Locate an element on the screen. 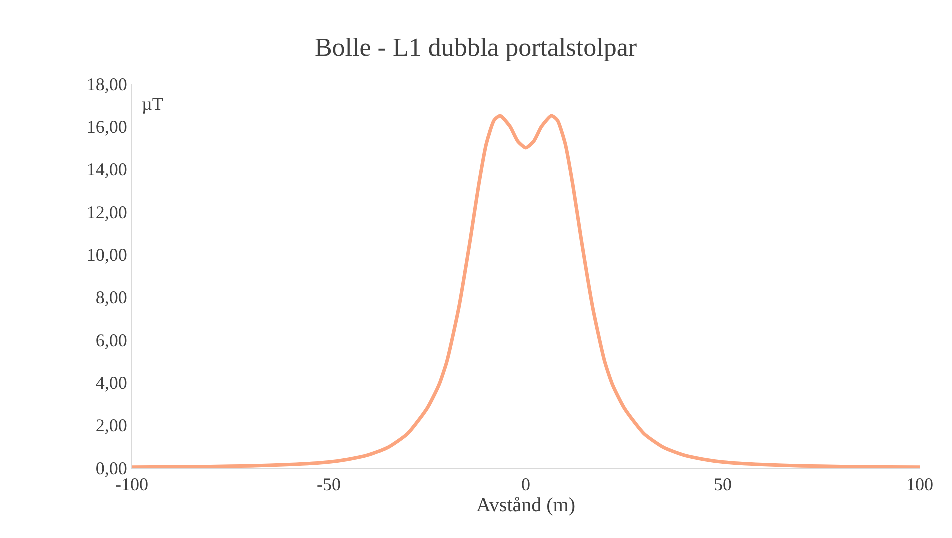 The height and width of the screenshot is (538, 952). chart-title: Bolle - L1 dubbla portalstolpar is located at coordinates (476, 47).